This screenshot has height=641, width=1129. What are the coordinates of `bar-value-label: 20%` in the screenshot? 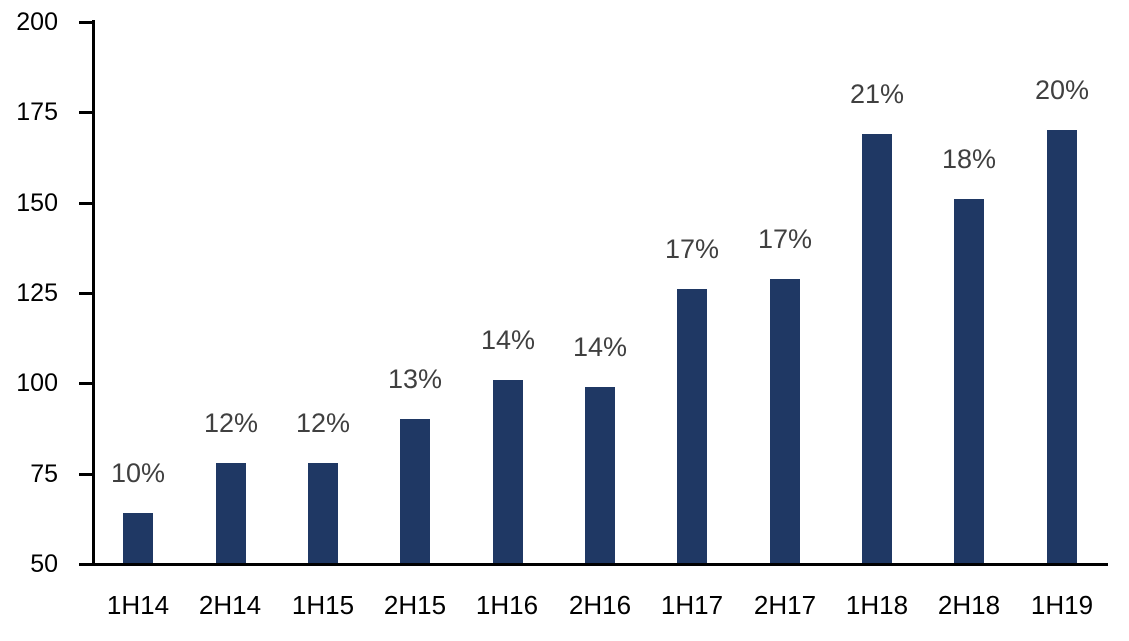 It's located at (1062, 90).